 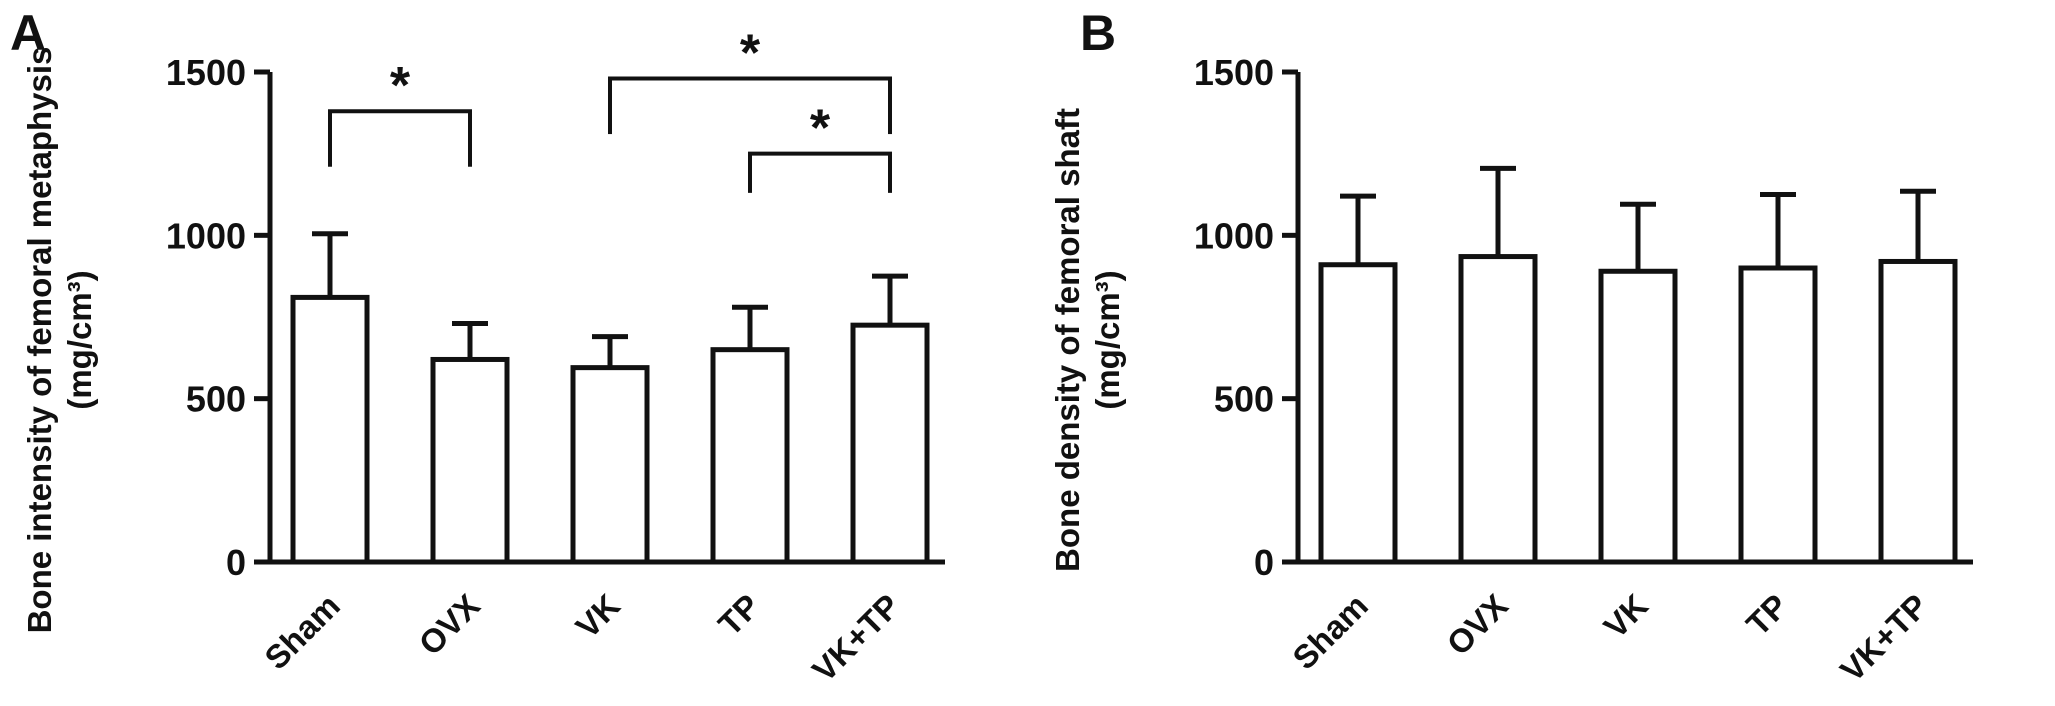 What do you see at coordinates (1068, 340) in the screenshot?
I see `y-axis-title: Bone density of femoral shaft` at bounding box center [1068, 340].